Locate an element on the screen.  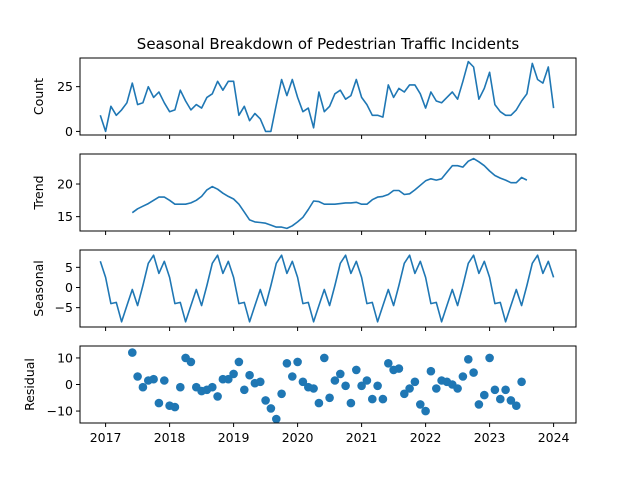
panel-seasonal: −5 0 5 Seasonal is located at coordinates (304, 290).